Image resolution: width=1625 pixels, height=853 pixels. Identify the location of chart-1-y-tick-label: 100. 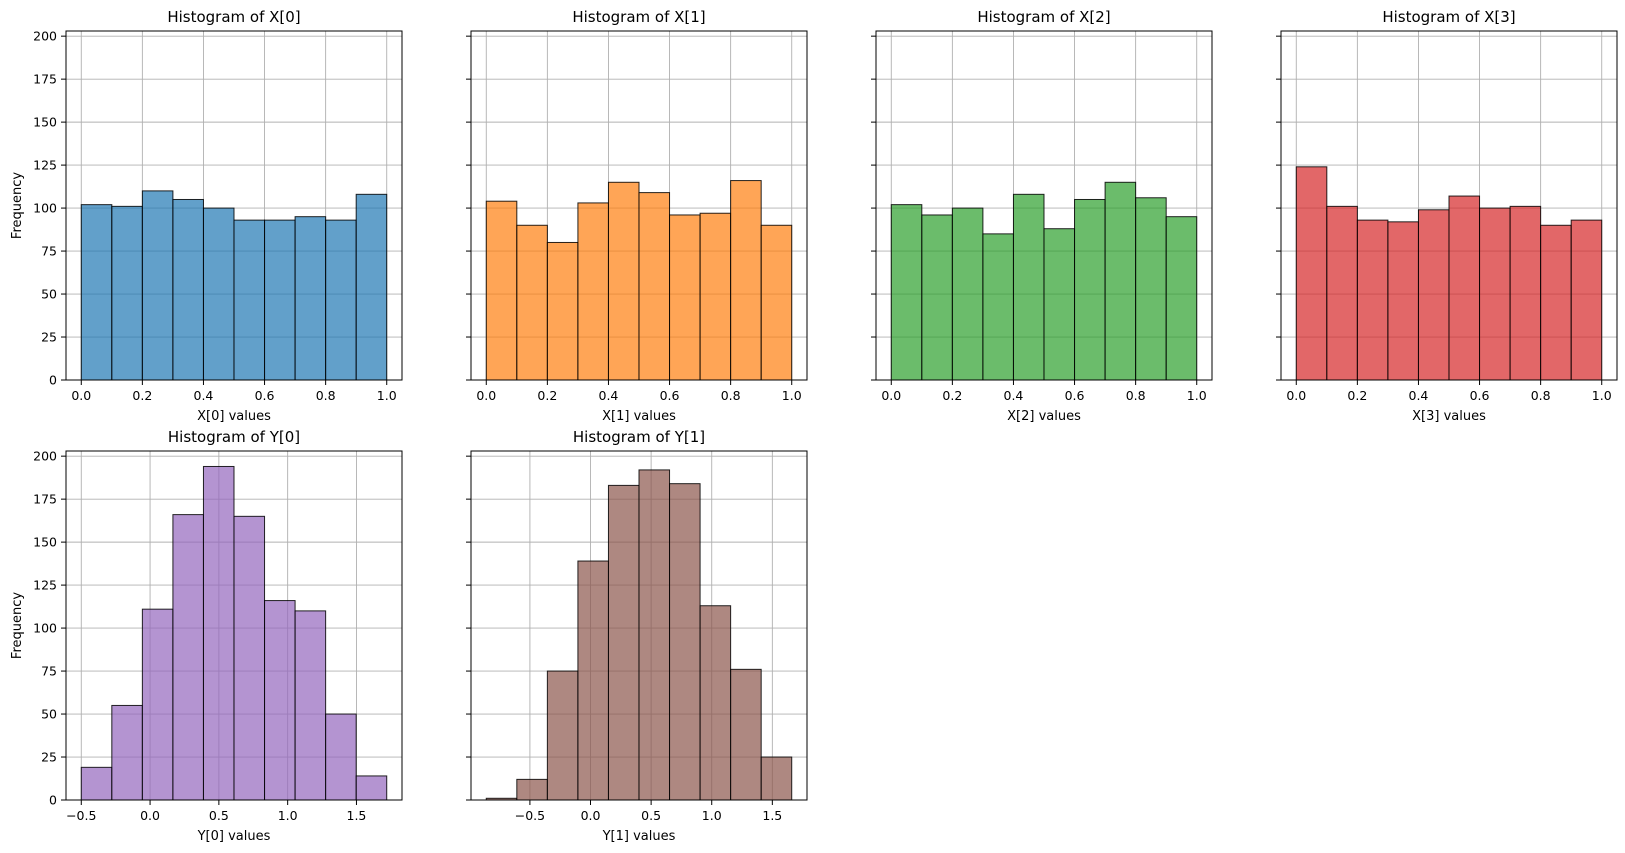
(45, 208).